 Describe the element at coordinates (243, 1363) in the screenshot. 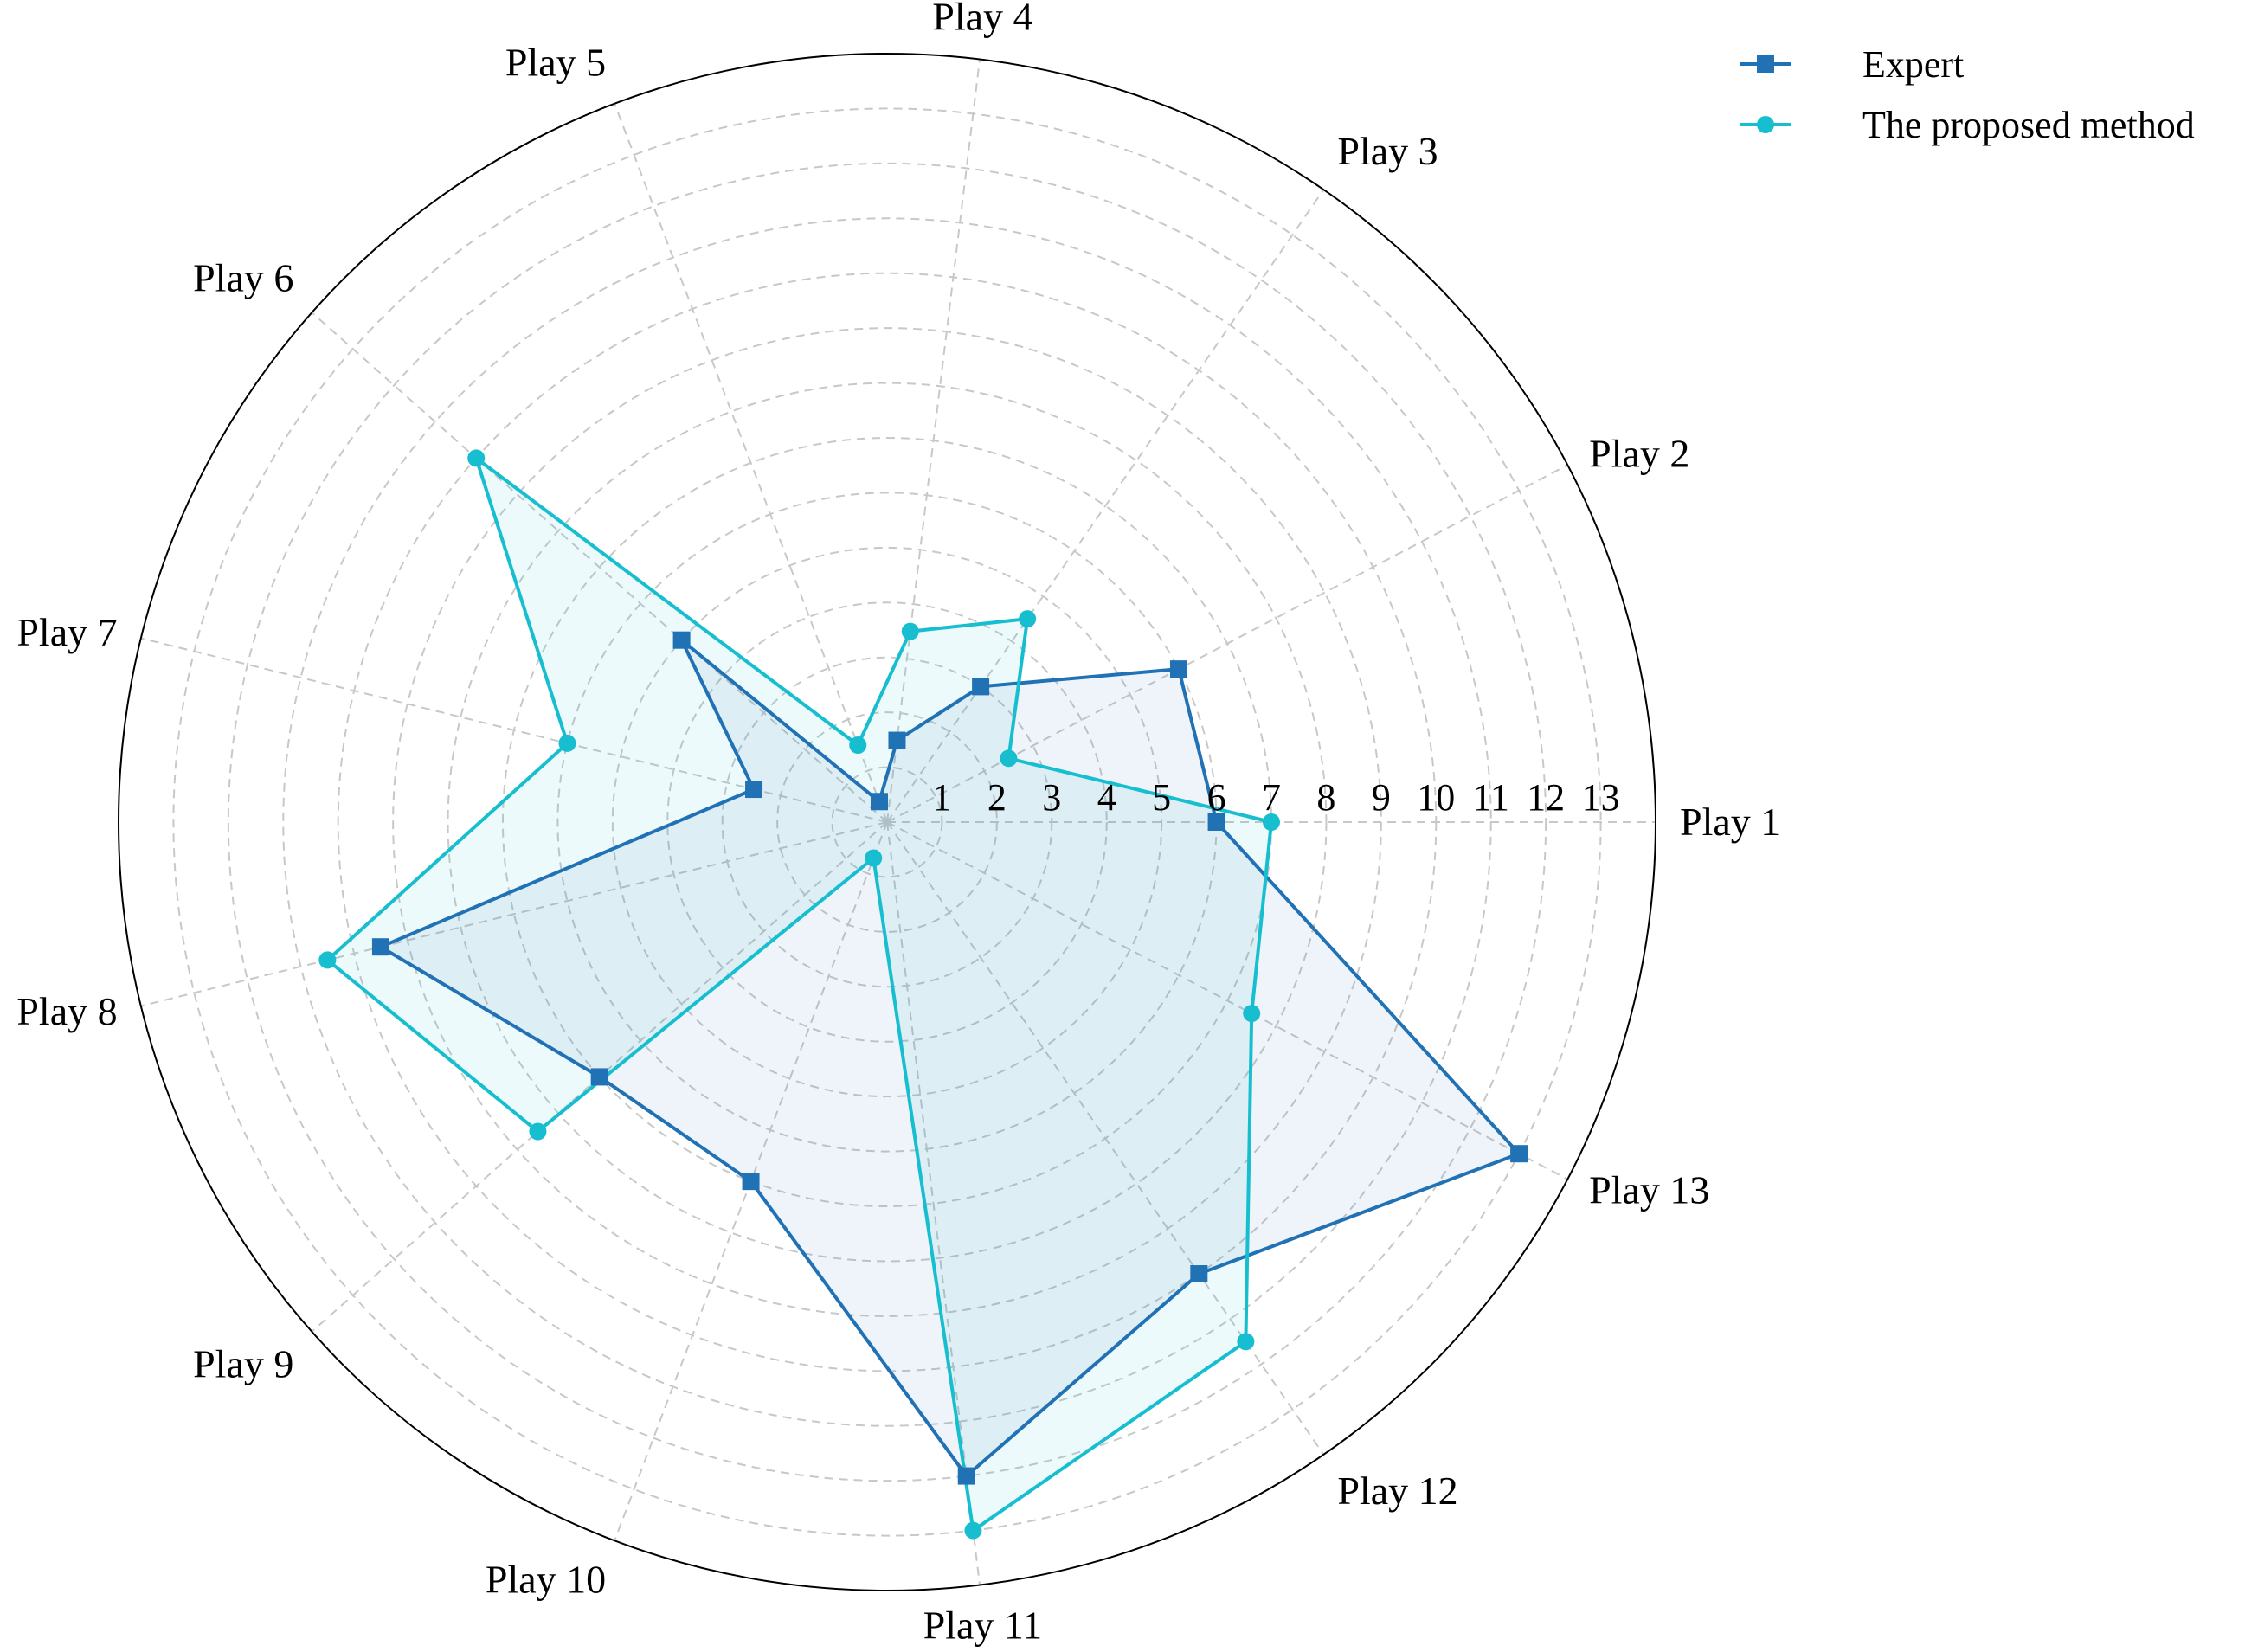

I see `axis-label: Play 9` at that location.